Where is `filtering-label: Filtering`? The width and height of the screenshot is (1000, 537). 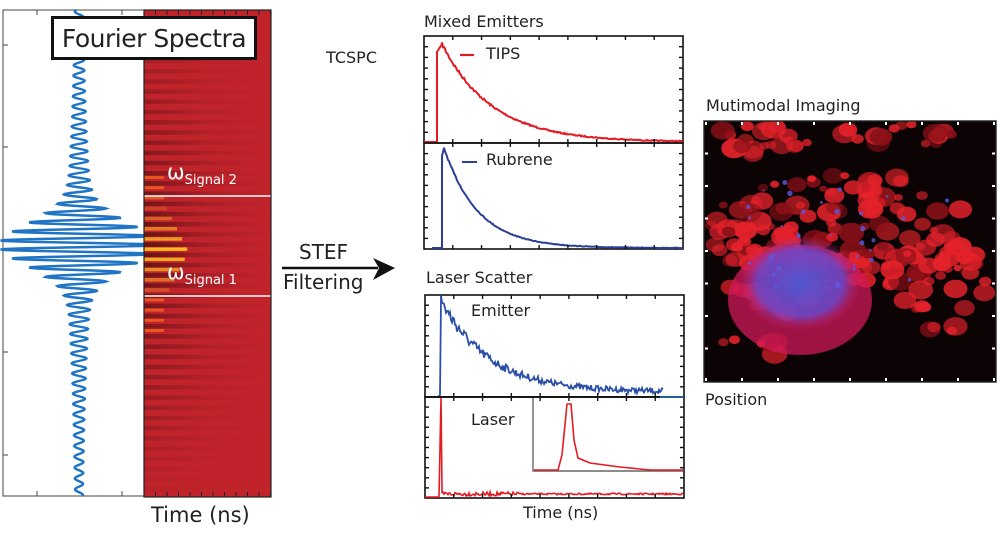
filtering-label: Filtering is located at coordinates (323, 282).